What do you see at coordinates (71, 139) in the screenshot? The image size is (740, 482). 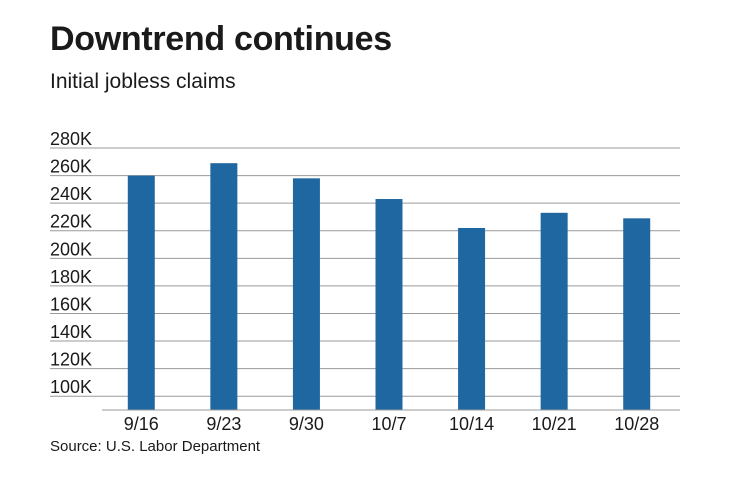 I see `y-tick-label: 280K` at bounding box center [71, 139].